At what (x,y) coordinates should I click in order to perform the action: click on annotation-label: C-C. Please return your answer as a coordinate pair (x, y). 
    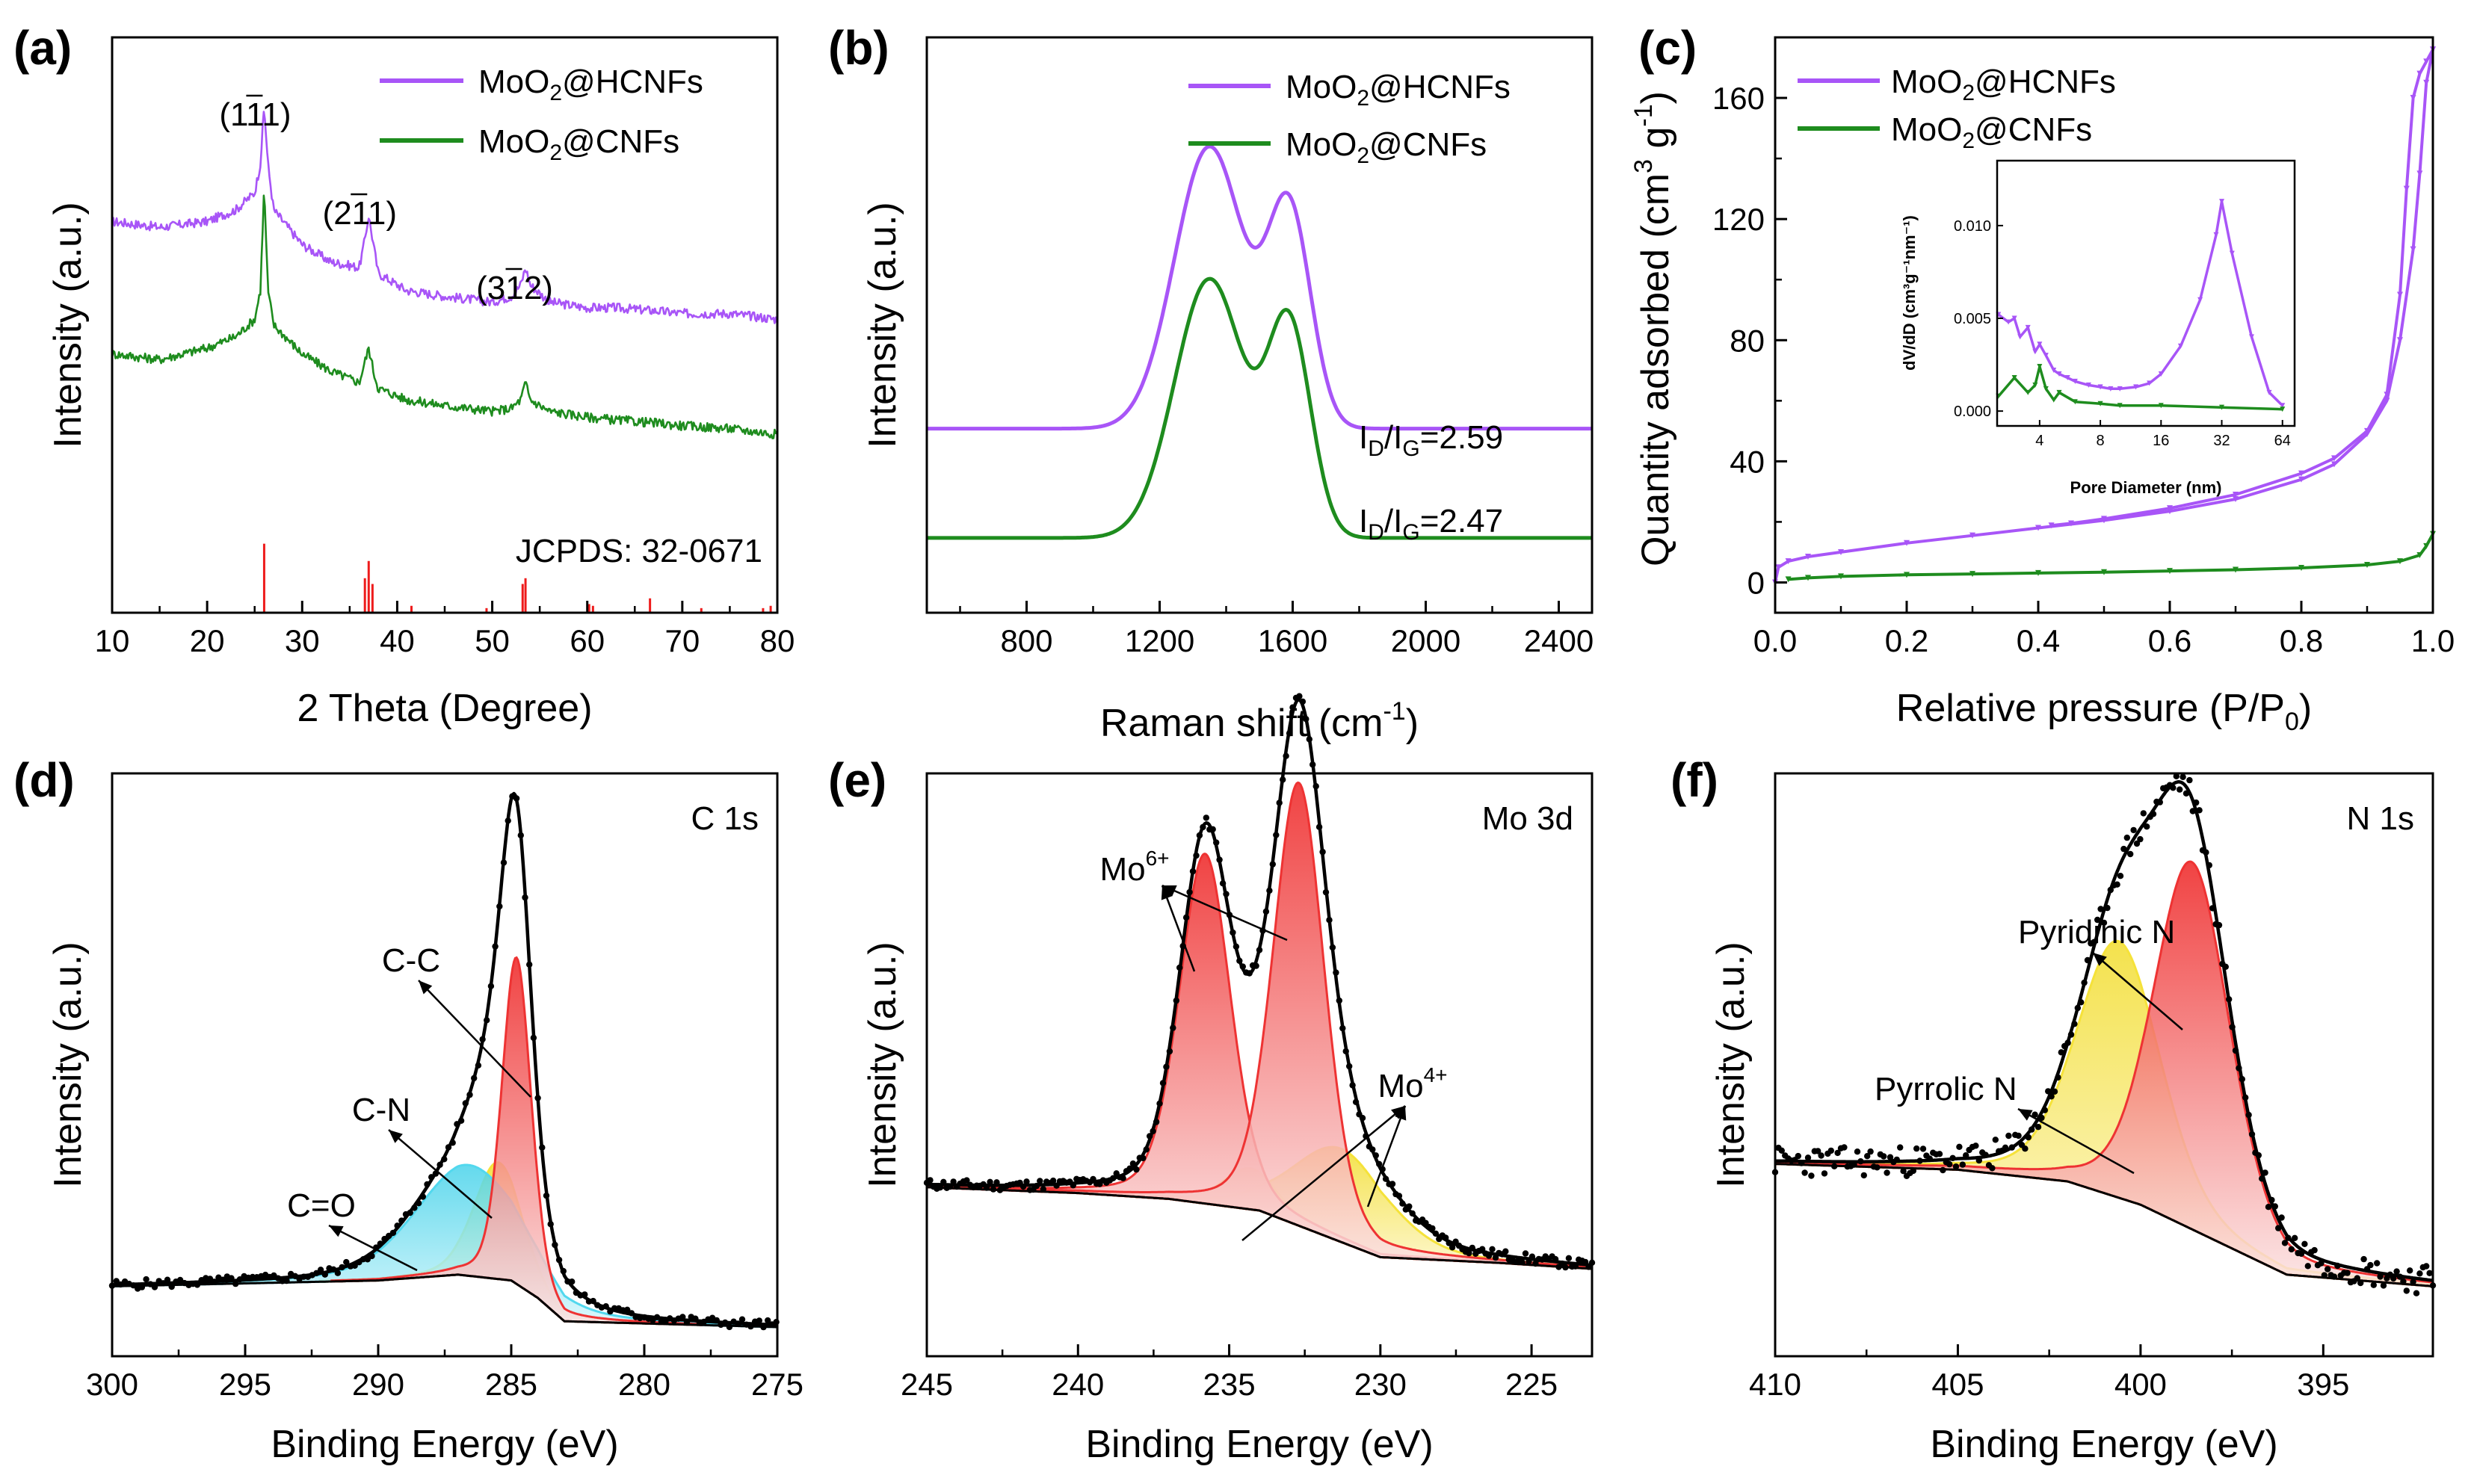
    Looking at the image, I should click on (411, 961).